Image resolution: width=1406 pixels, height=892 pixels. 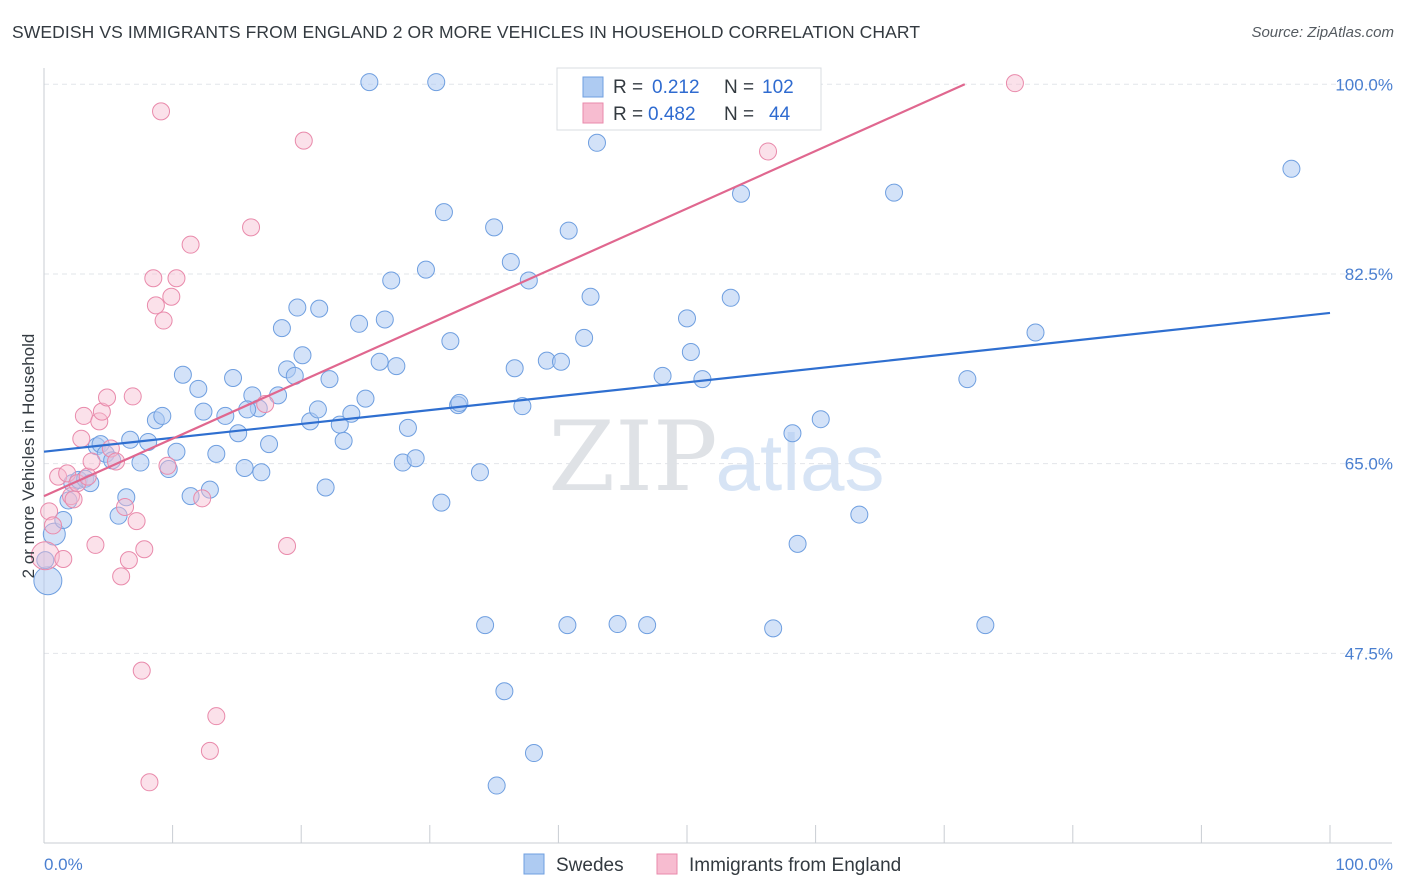 I want to click on correlation-legend: R = 0.212 N = 102 R = 0.482 N = 44, so click(x=689, y=99).